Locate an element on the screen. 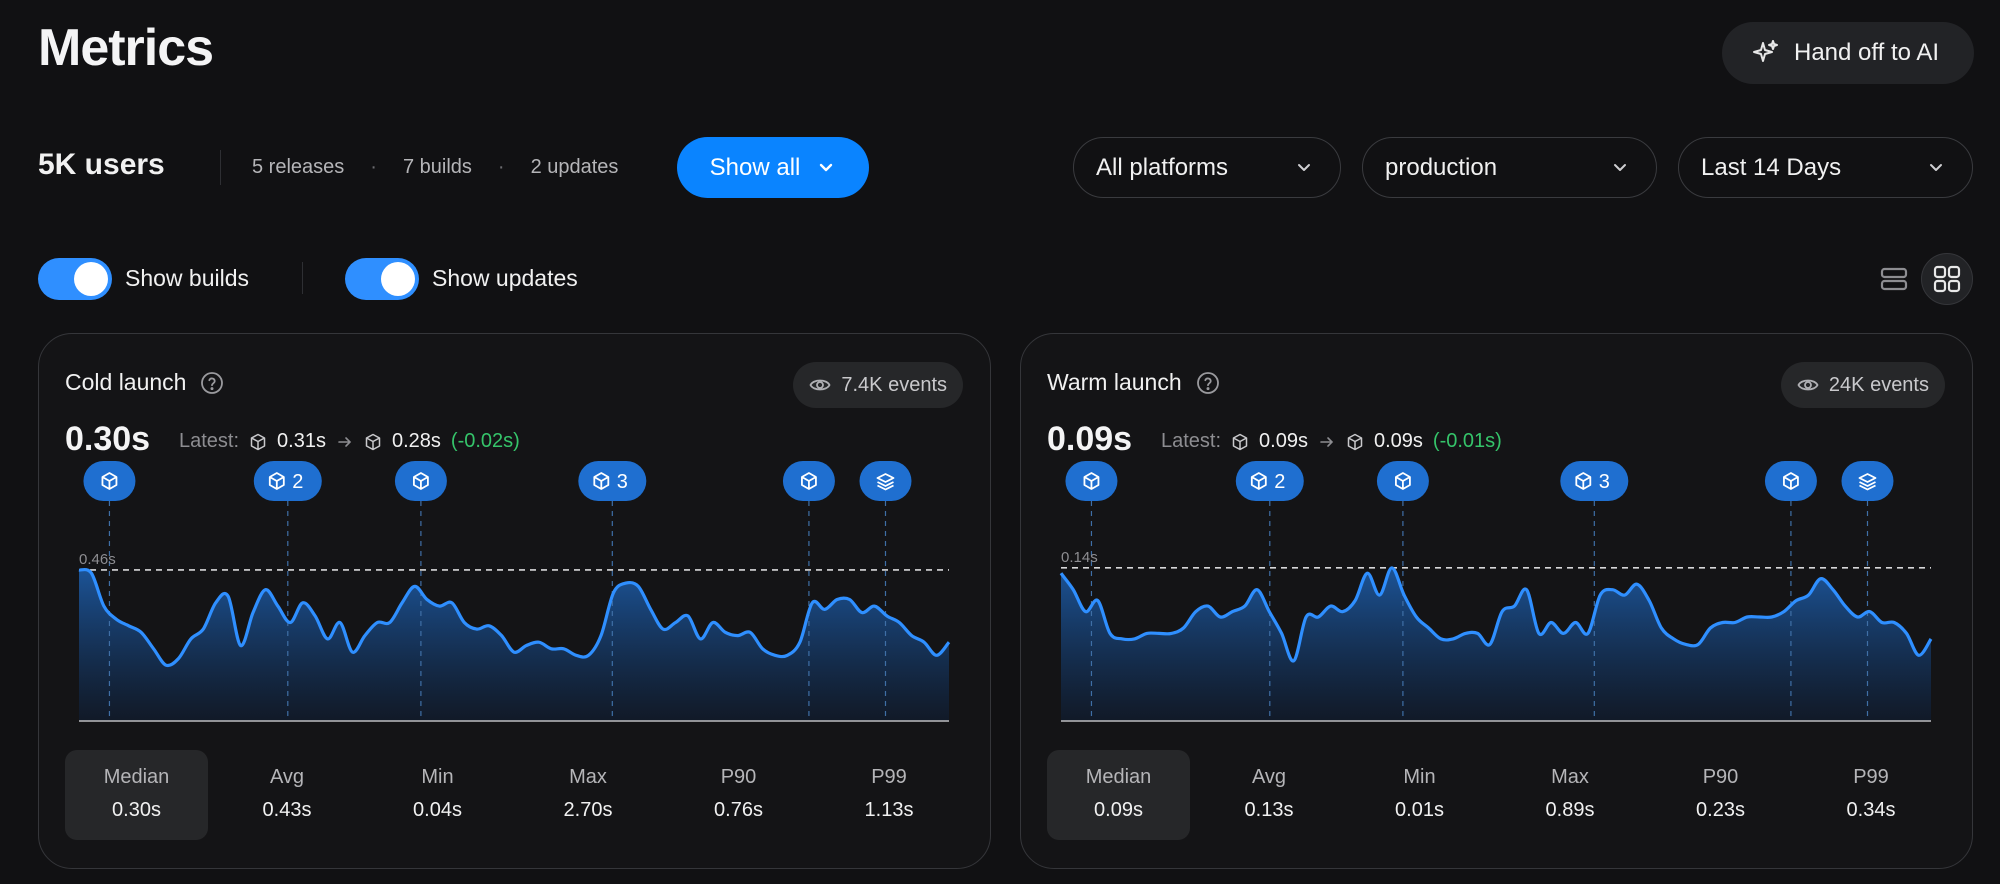  grid-view-icon is located at coordinates (1947, 279).